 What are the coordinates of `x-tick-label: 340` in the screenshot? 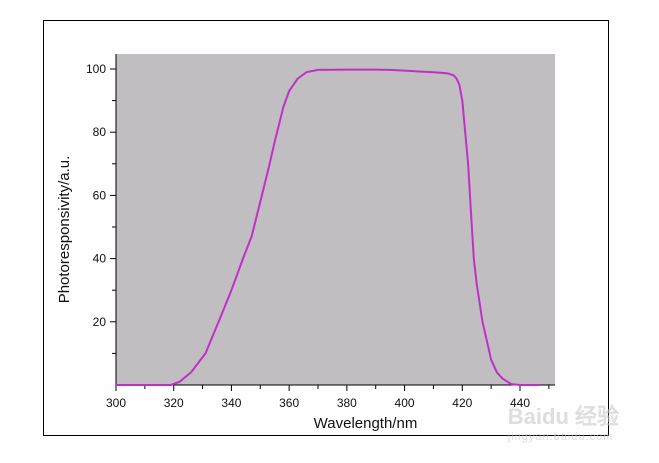 It's located at (231, 403).